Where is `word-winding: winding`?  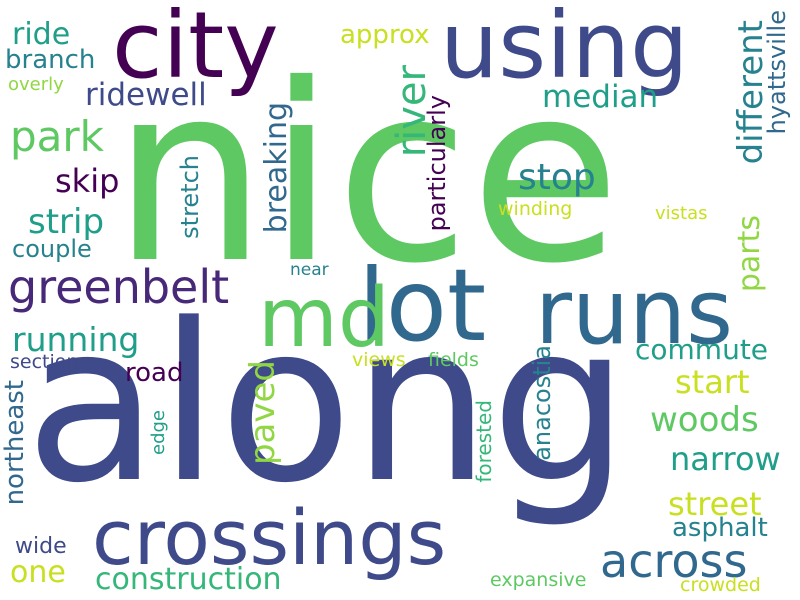
word-winding: winding is located at coordinates (535, 209).